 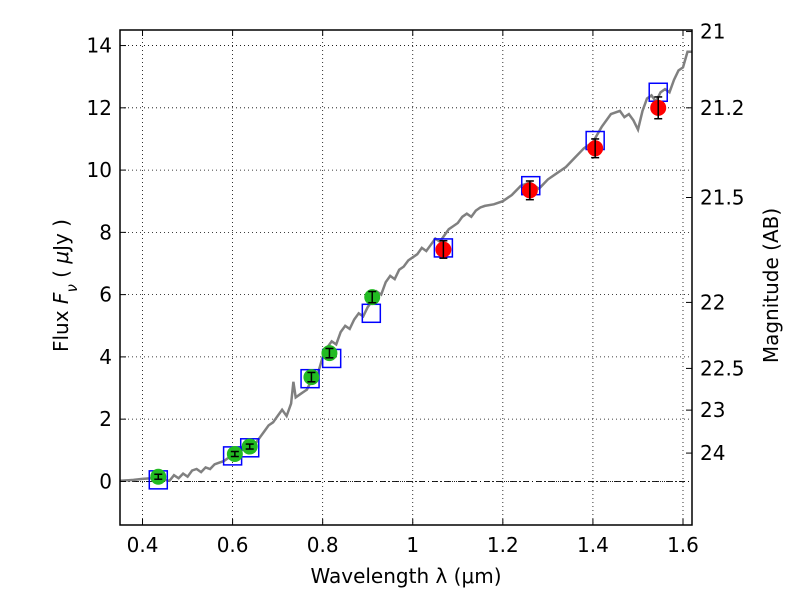 What do you see at coordinates (712, 453) in the screenshot?
I see `y2-tick-label: 24` at bounding box center [712, 453].